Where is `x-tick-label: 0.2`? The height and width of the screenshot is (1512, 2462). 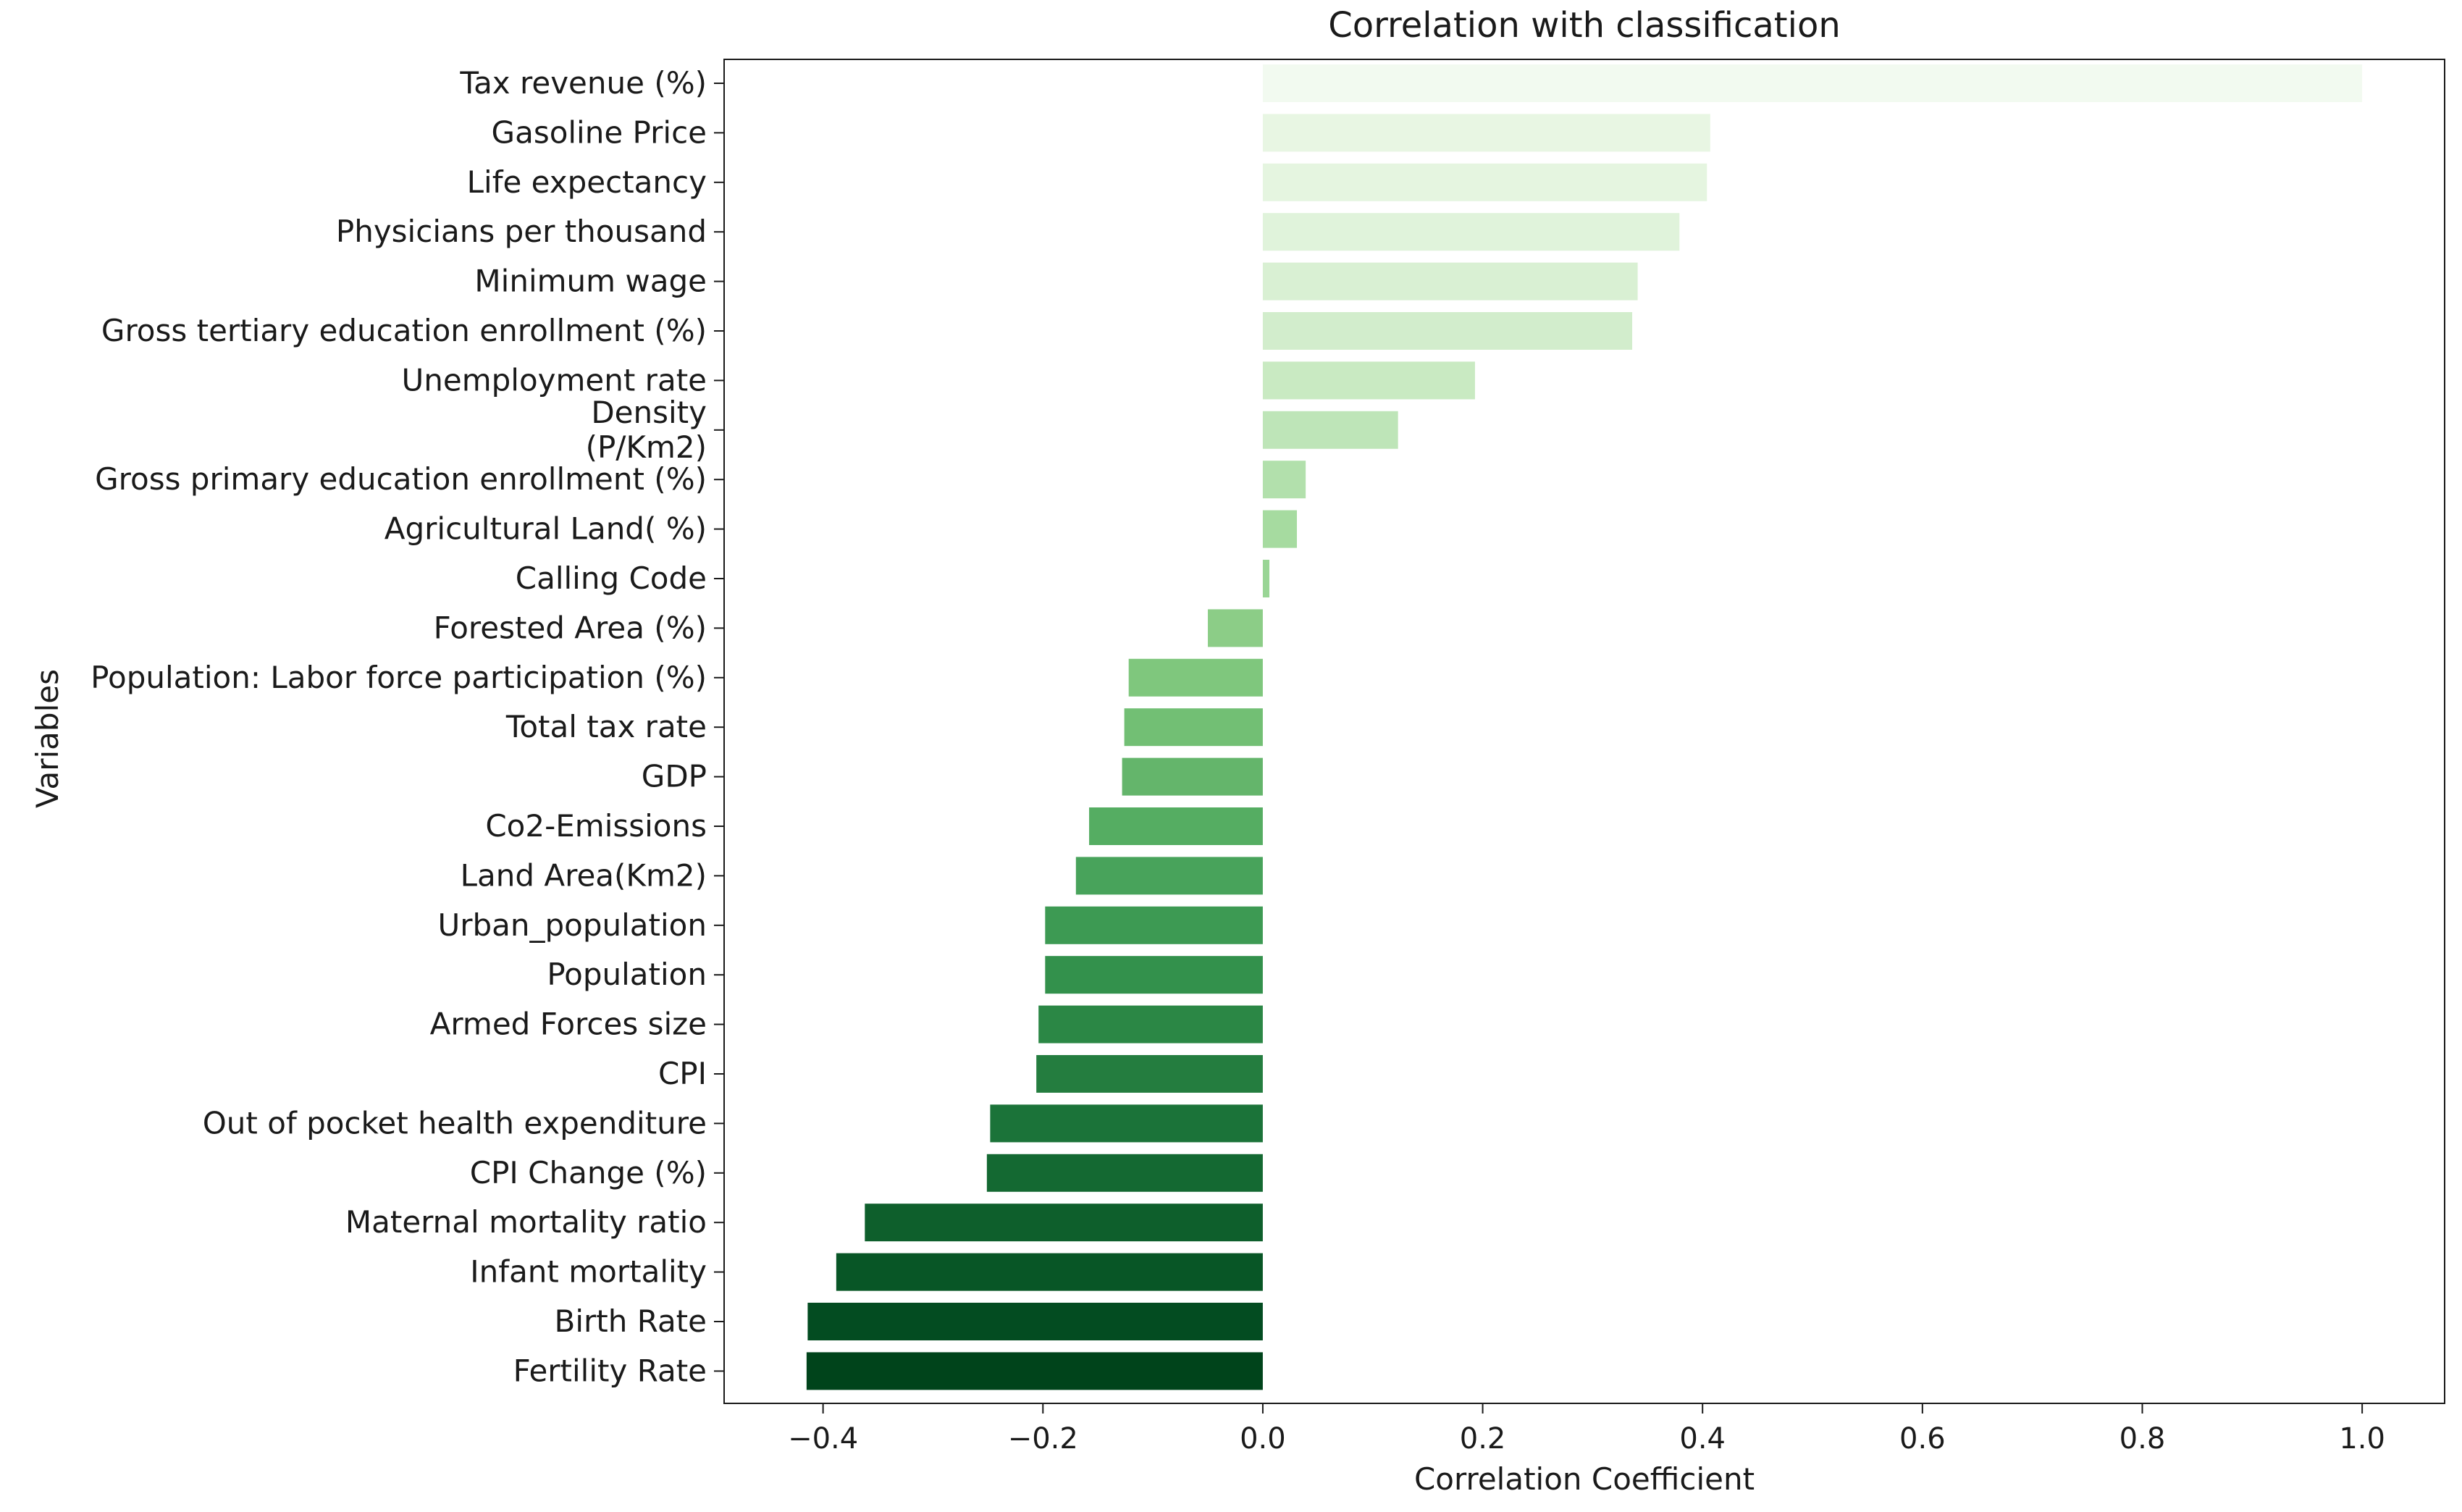 x-tick-label: 0.2 is located at coordinates (1483, 1439).